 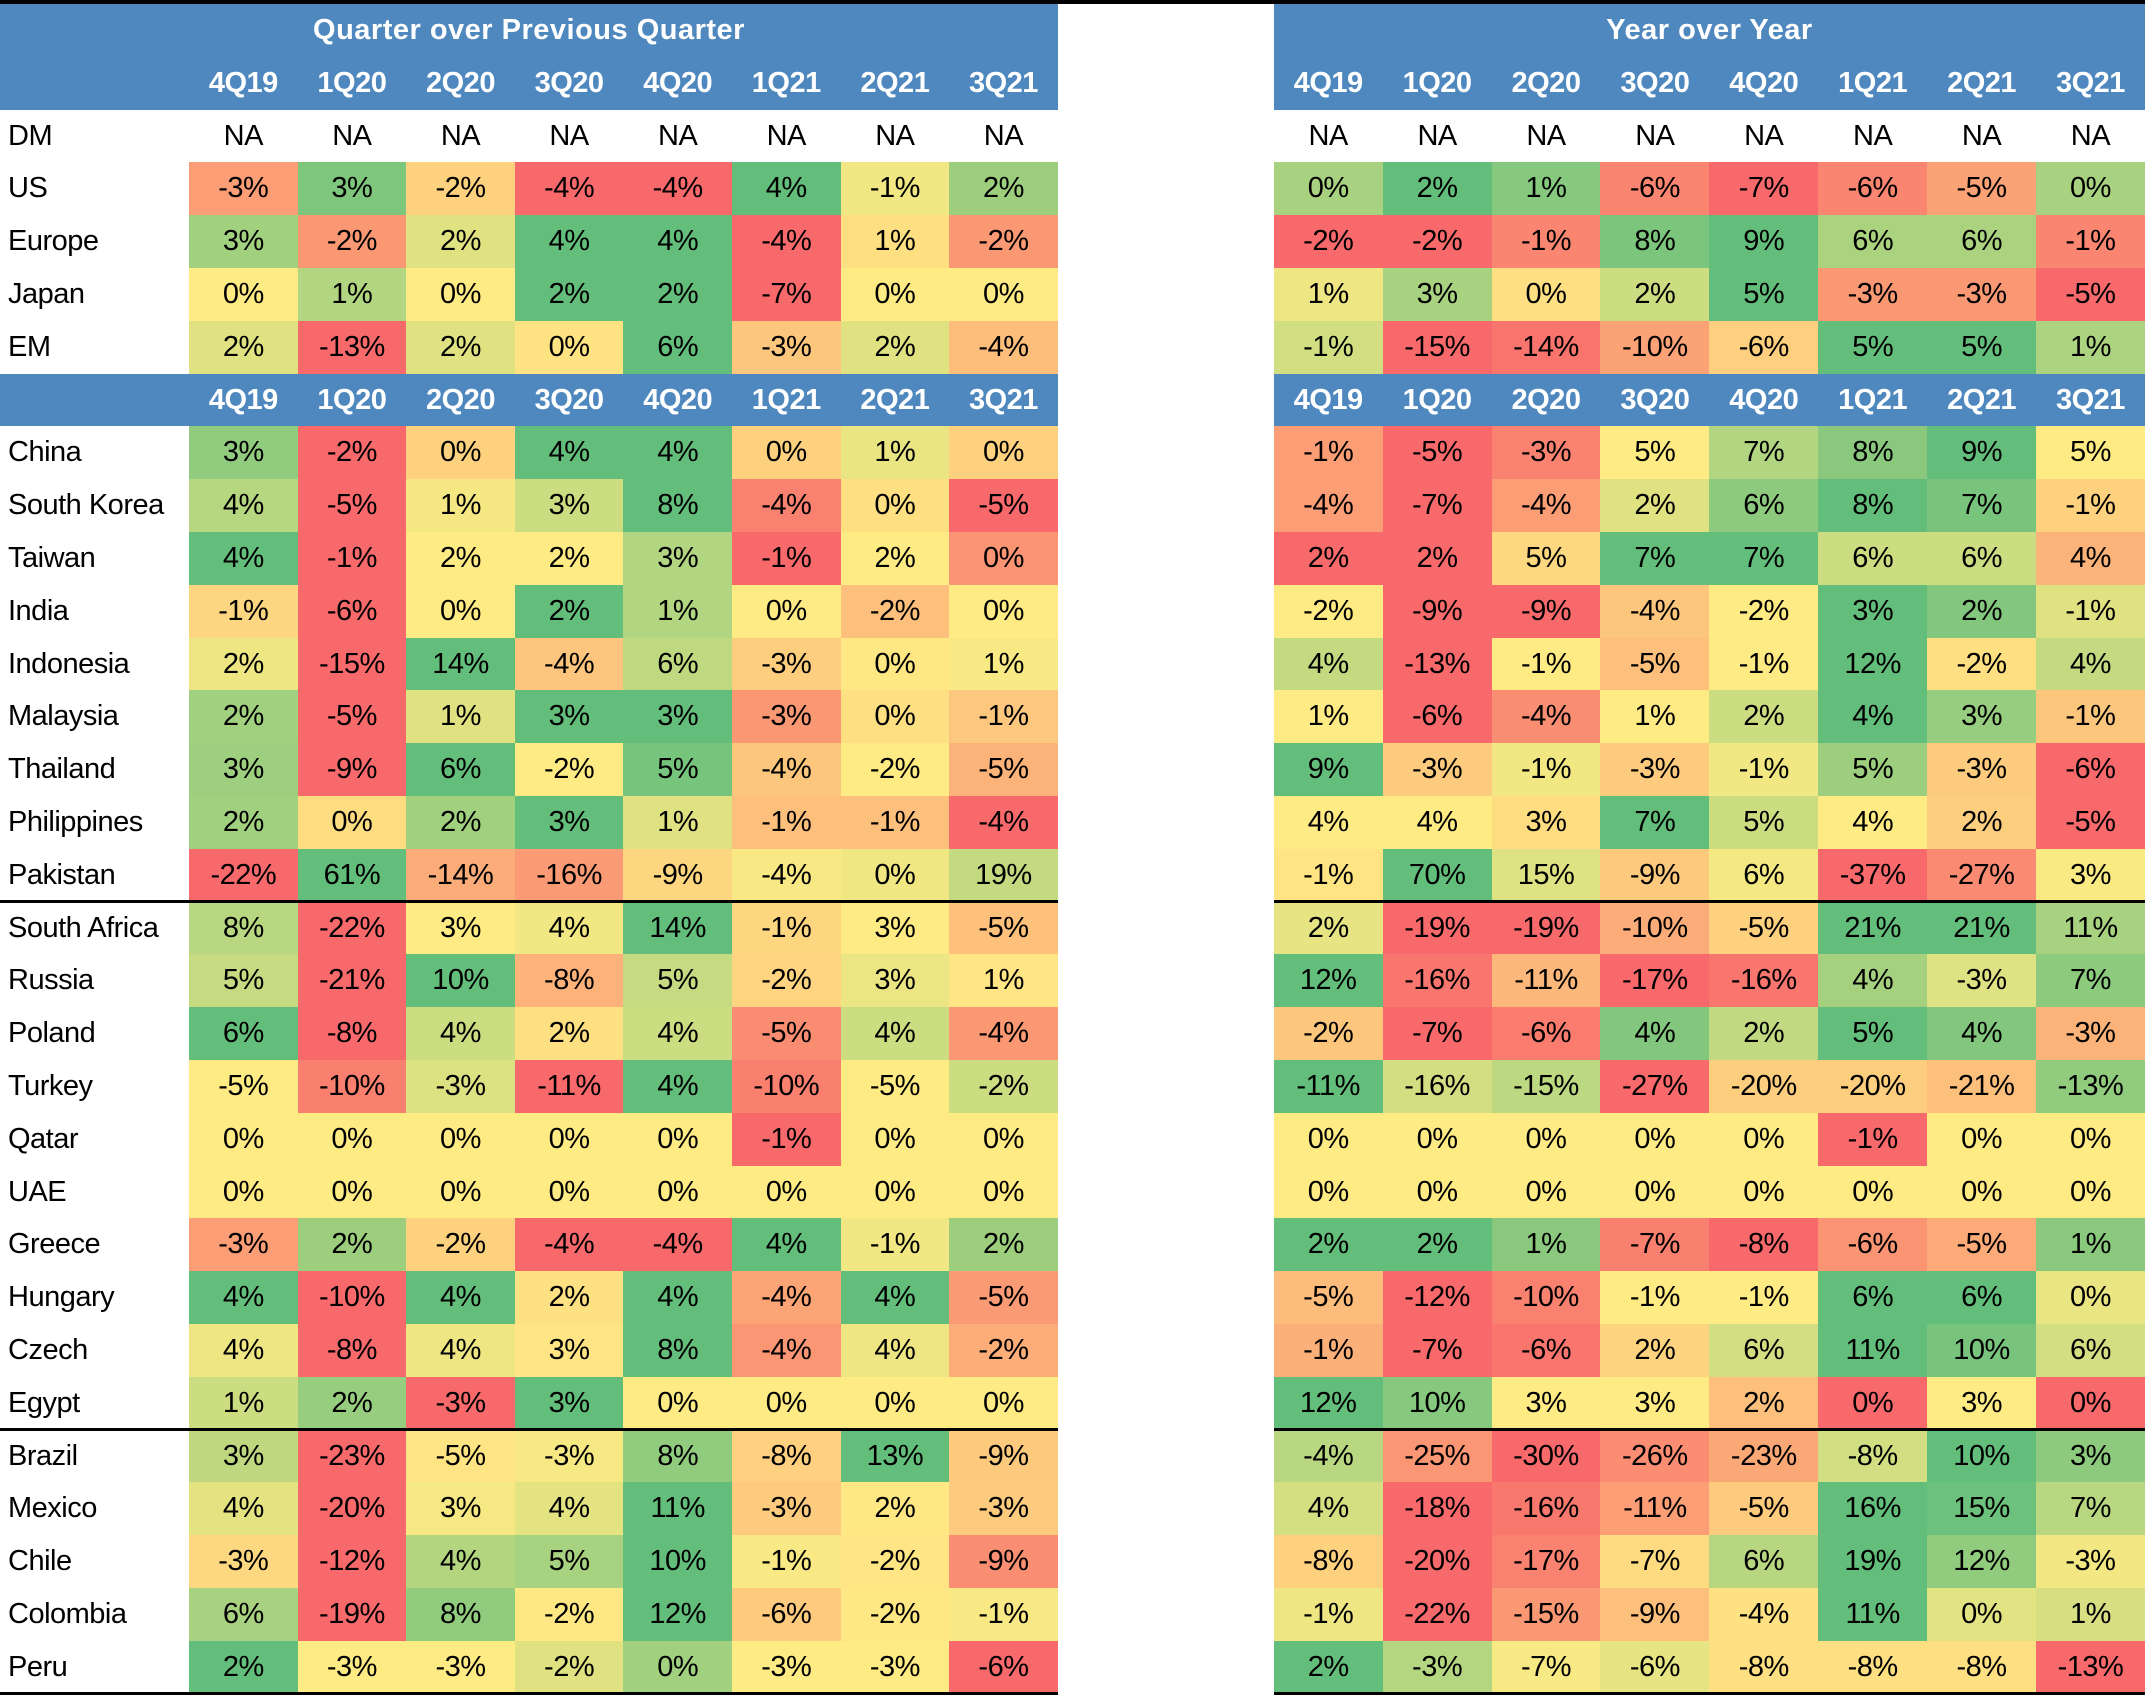 What do you see at coordinates (1546, 400) in the screenshot?
I see `yoy-quarter-header: 2Q20` at bounding box center [1546, 400].